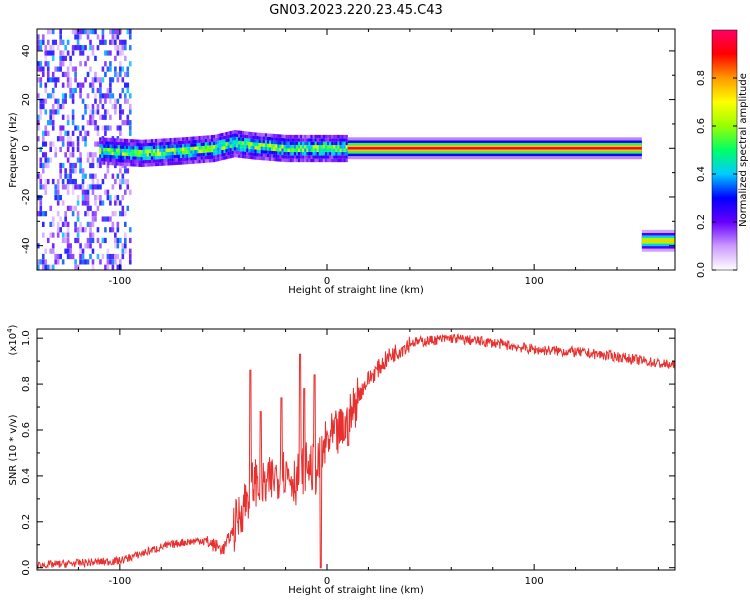 The image size is (750, 600). I want to click on snr-ylabel: SNR (10 * v/v), so click(13, 449).